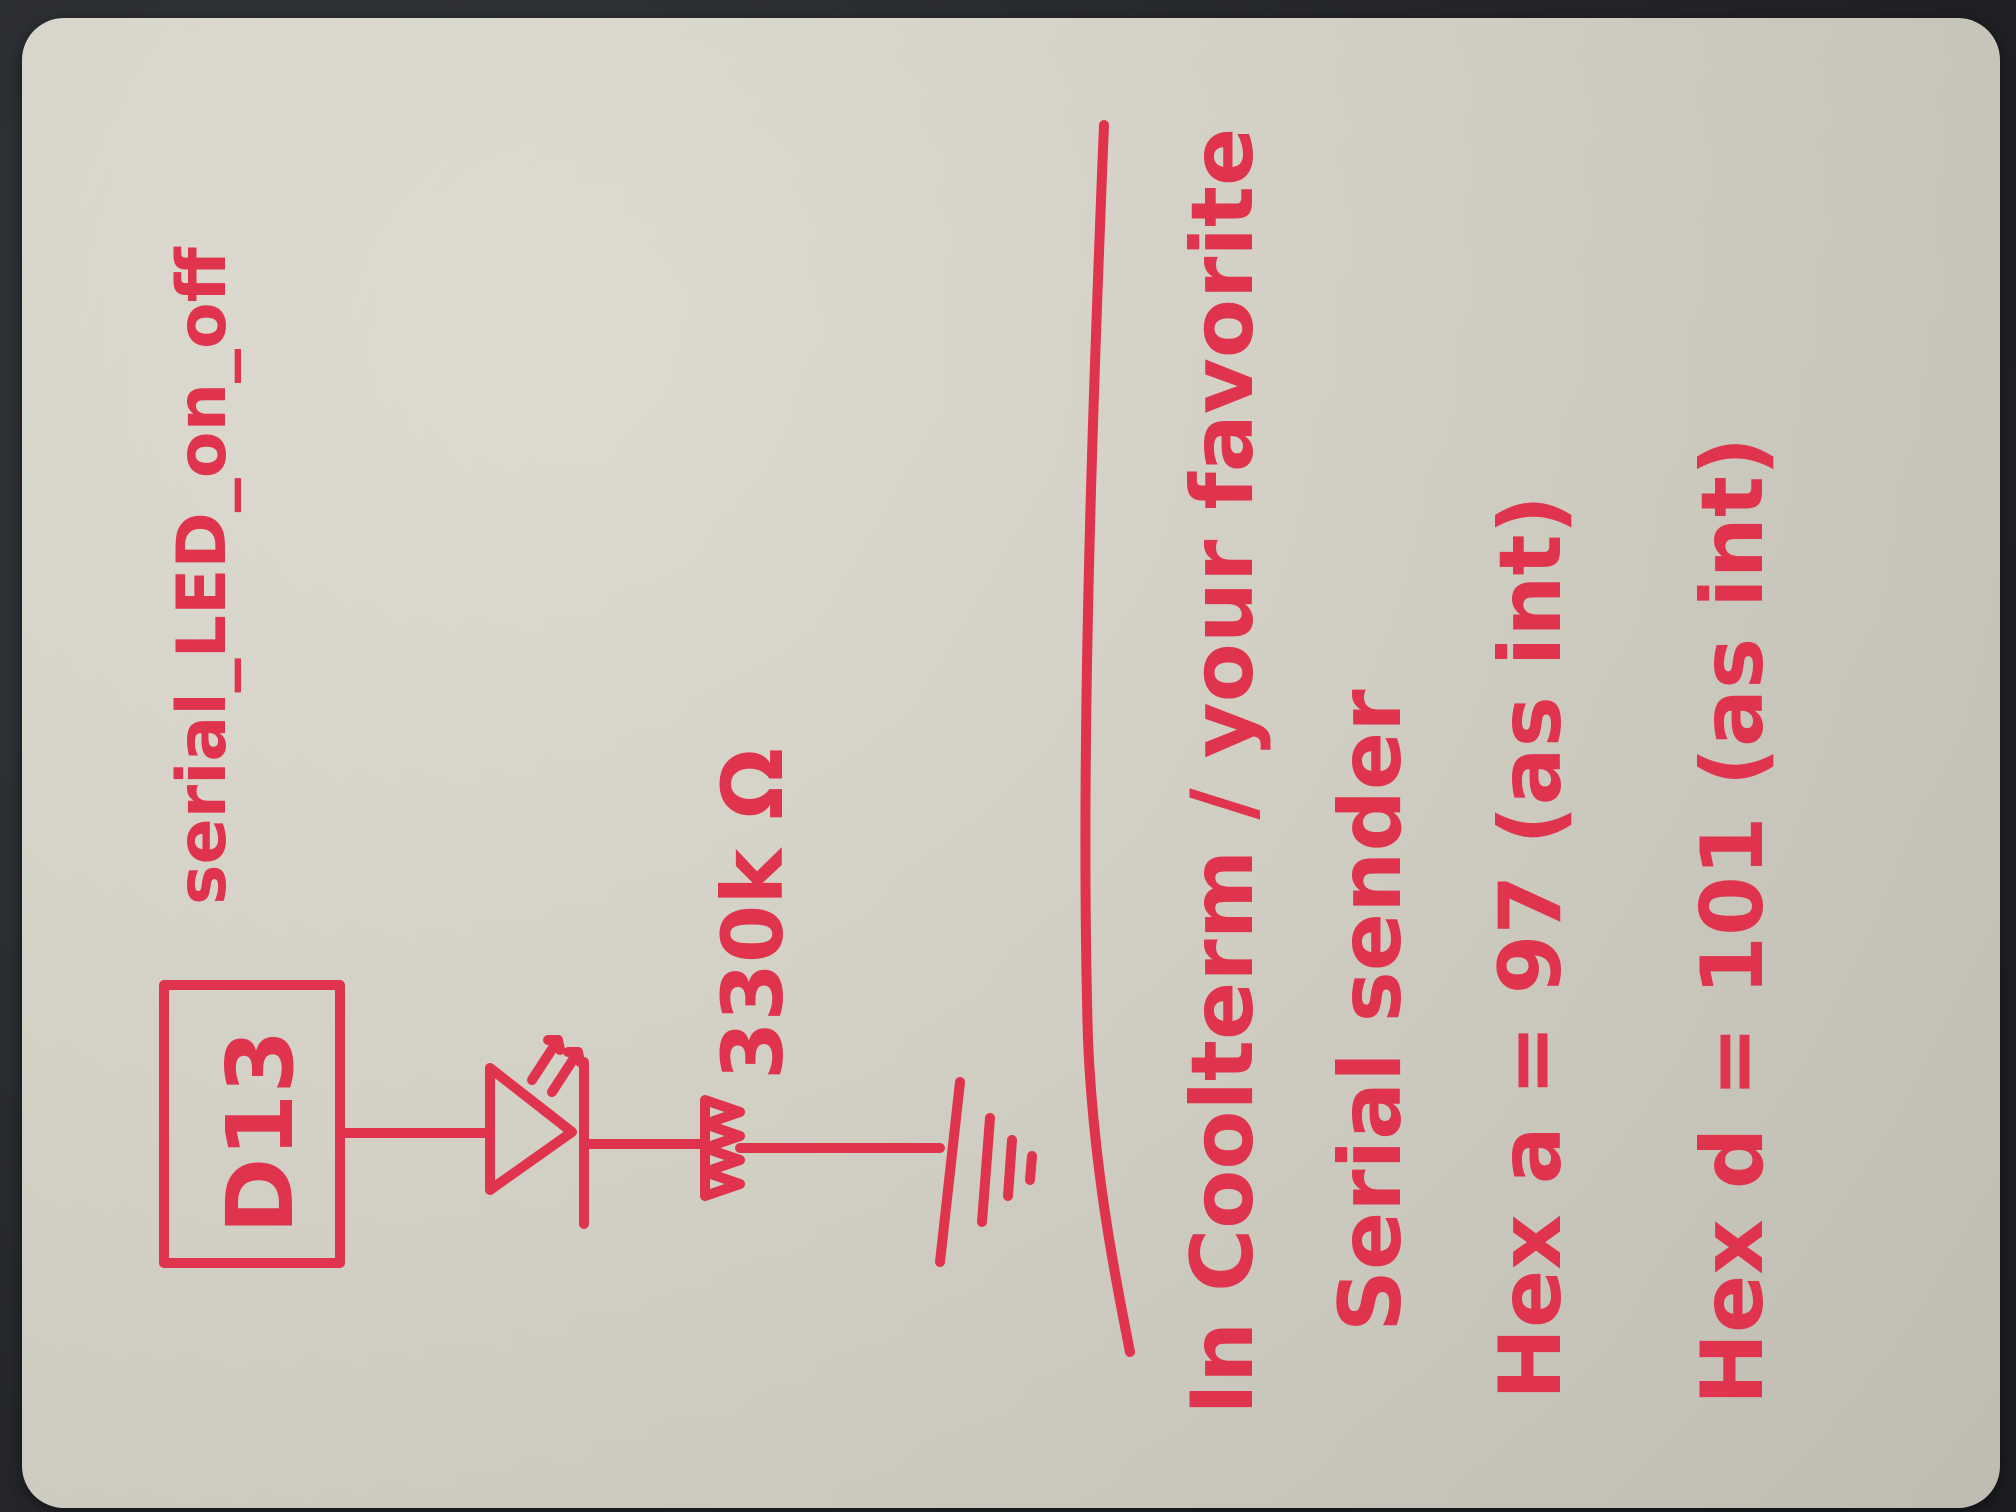 Image resolution: width=2016 pixels, height=1512 pixels. I want to click on circuit-diagram: D13 330k Ω, so click(598, 1008).